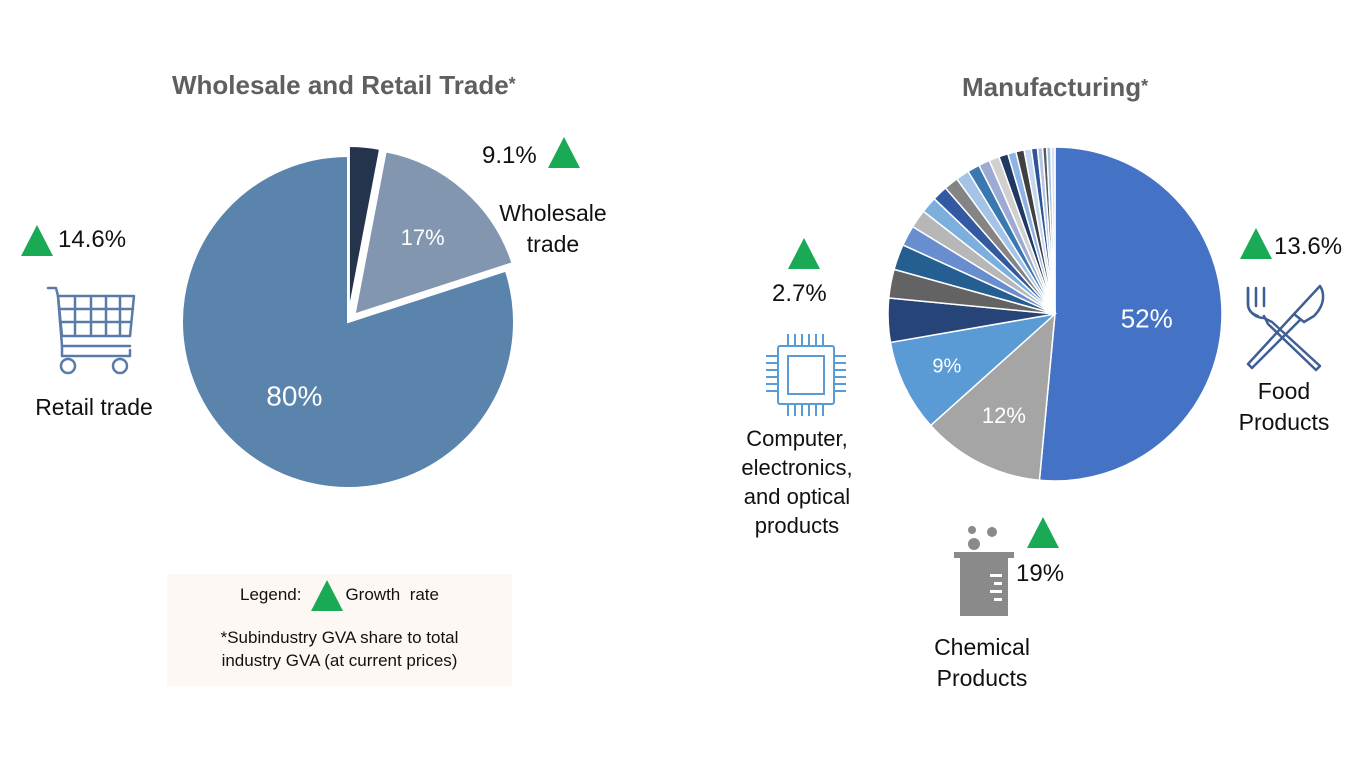 Image resolution: width=1365 pixels, height=768 pixels. What do you see at coordinates (806, 375) in the screenshot?
I see `microchip-icon` at bounding box center [806, 375].